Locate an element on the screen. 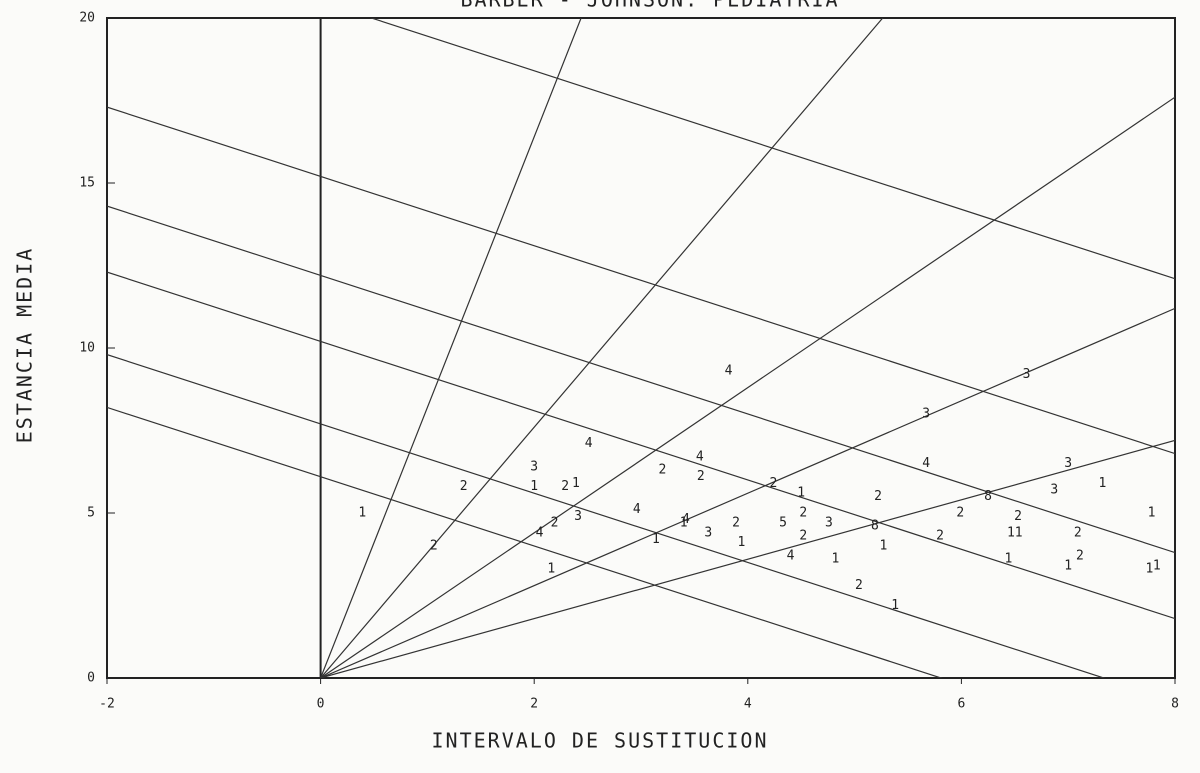 This screenshot has height=773, width=1200. y-tick-label: 5 is located at coordinates (91, 513).